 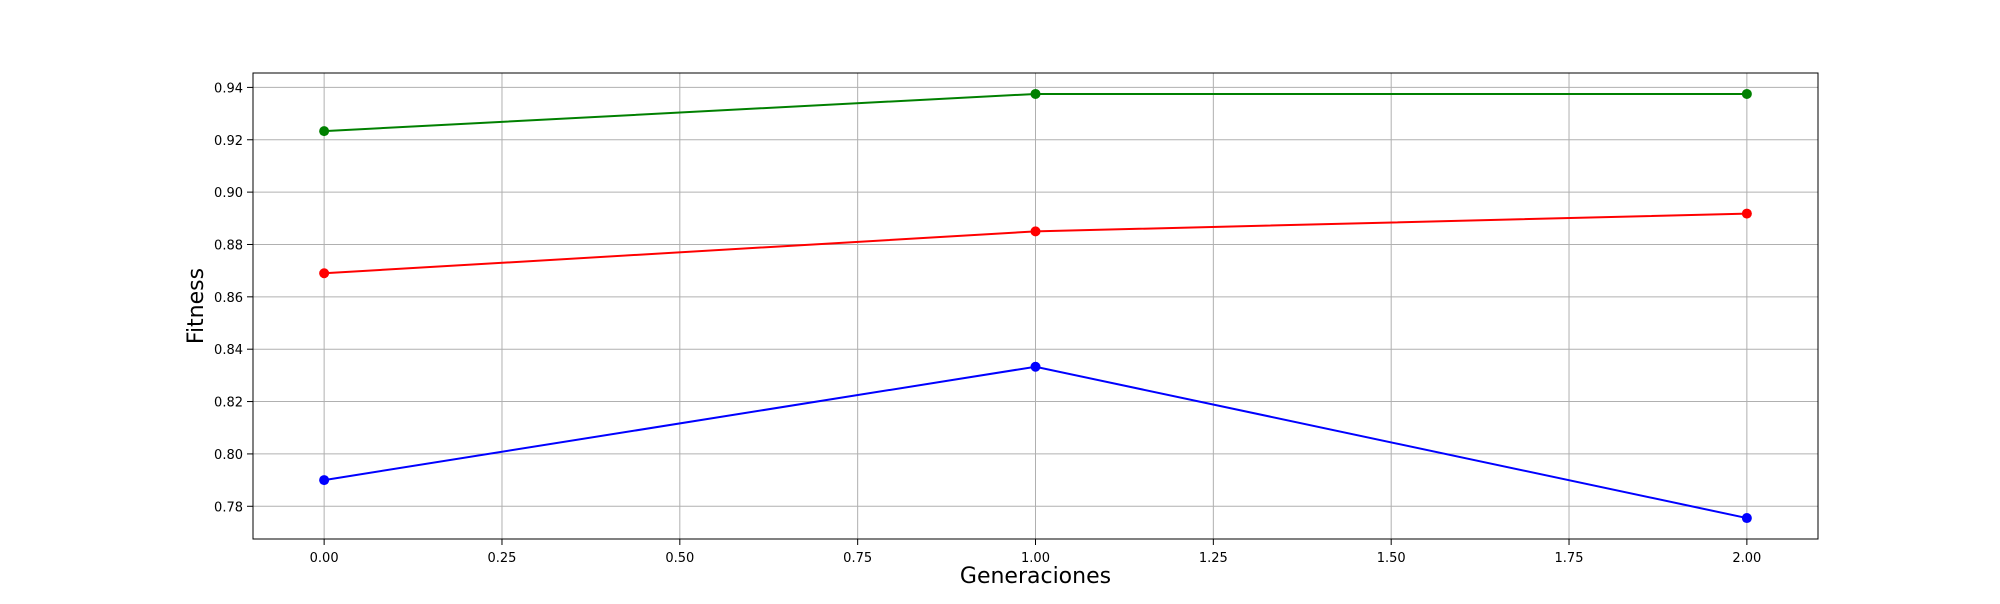 I want to click on y-tick-label: 0.92, so click(x=228, y=141).